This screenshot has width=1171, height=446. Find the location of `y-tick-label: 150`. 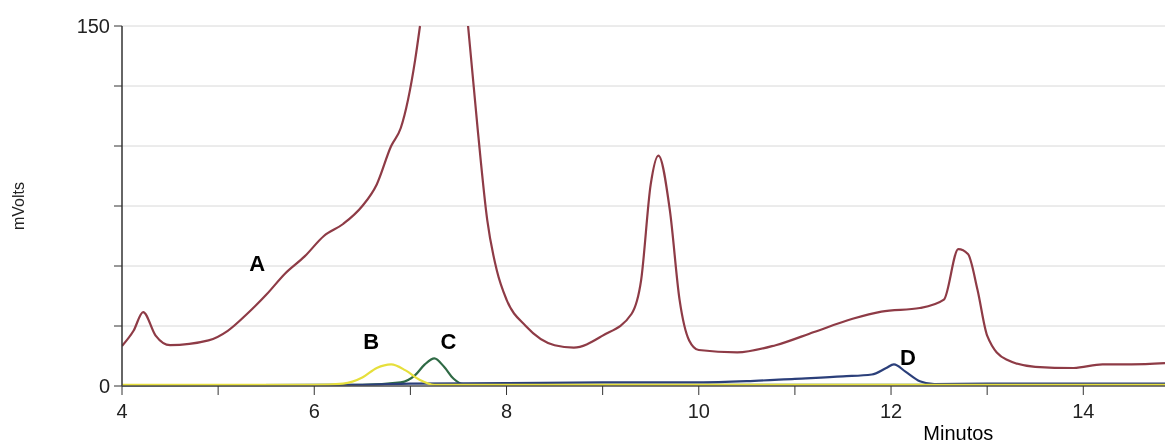

y-tick-label: 150 is located at coordinates (93, 26).